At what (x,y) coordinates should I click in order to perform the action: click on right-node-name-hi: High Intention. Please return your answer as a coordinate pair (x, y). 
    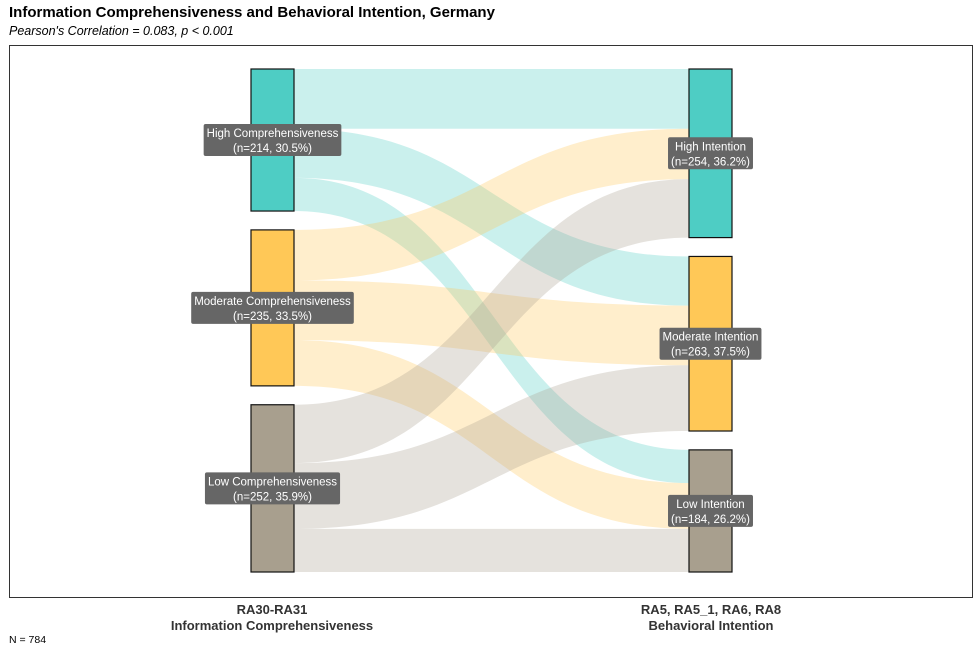
    Looking at the image, I should click on (710, 147).